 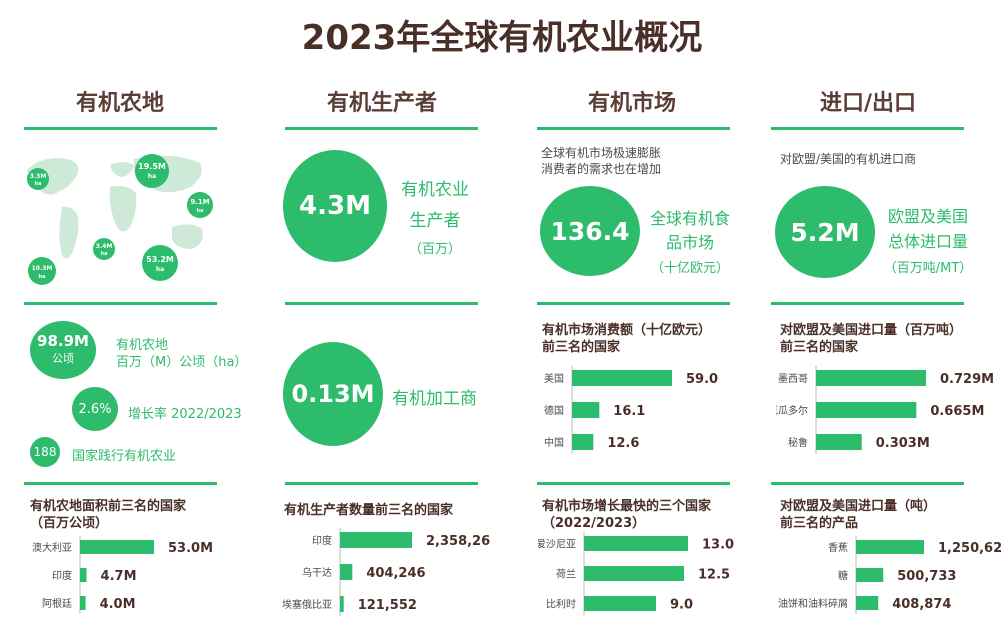 I want to click on column-header-land: 有机农地, so click(x=119, y=103).